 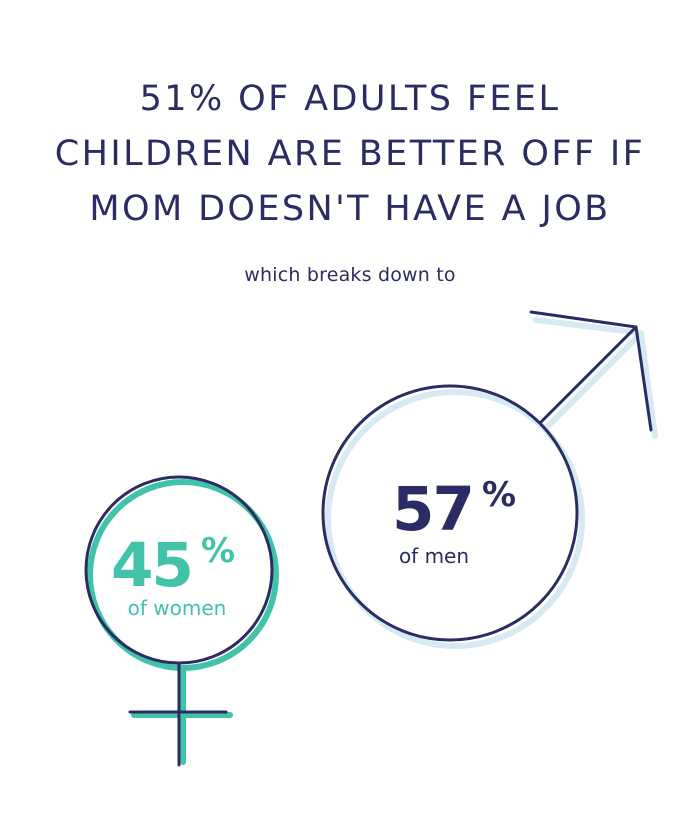 I want to click on women-stat: 45 % of women, so click(x=173, y=575).